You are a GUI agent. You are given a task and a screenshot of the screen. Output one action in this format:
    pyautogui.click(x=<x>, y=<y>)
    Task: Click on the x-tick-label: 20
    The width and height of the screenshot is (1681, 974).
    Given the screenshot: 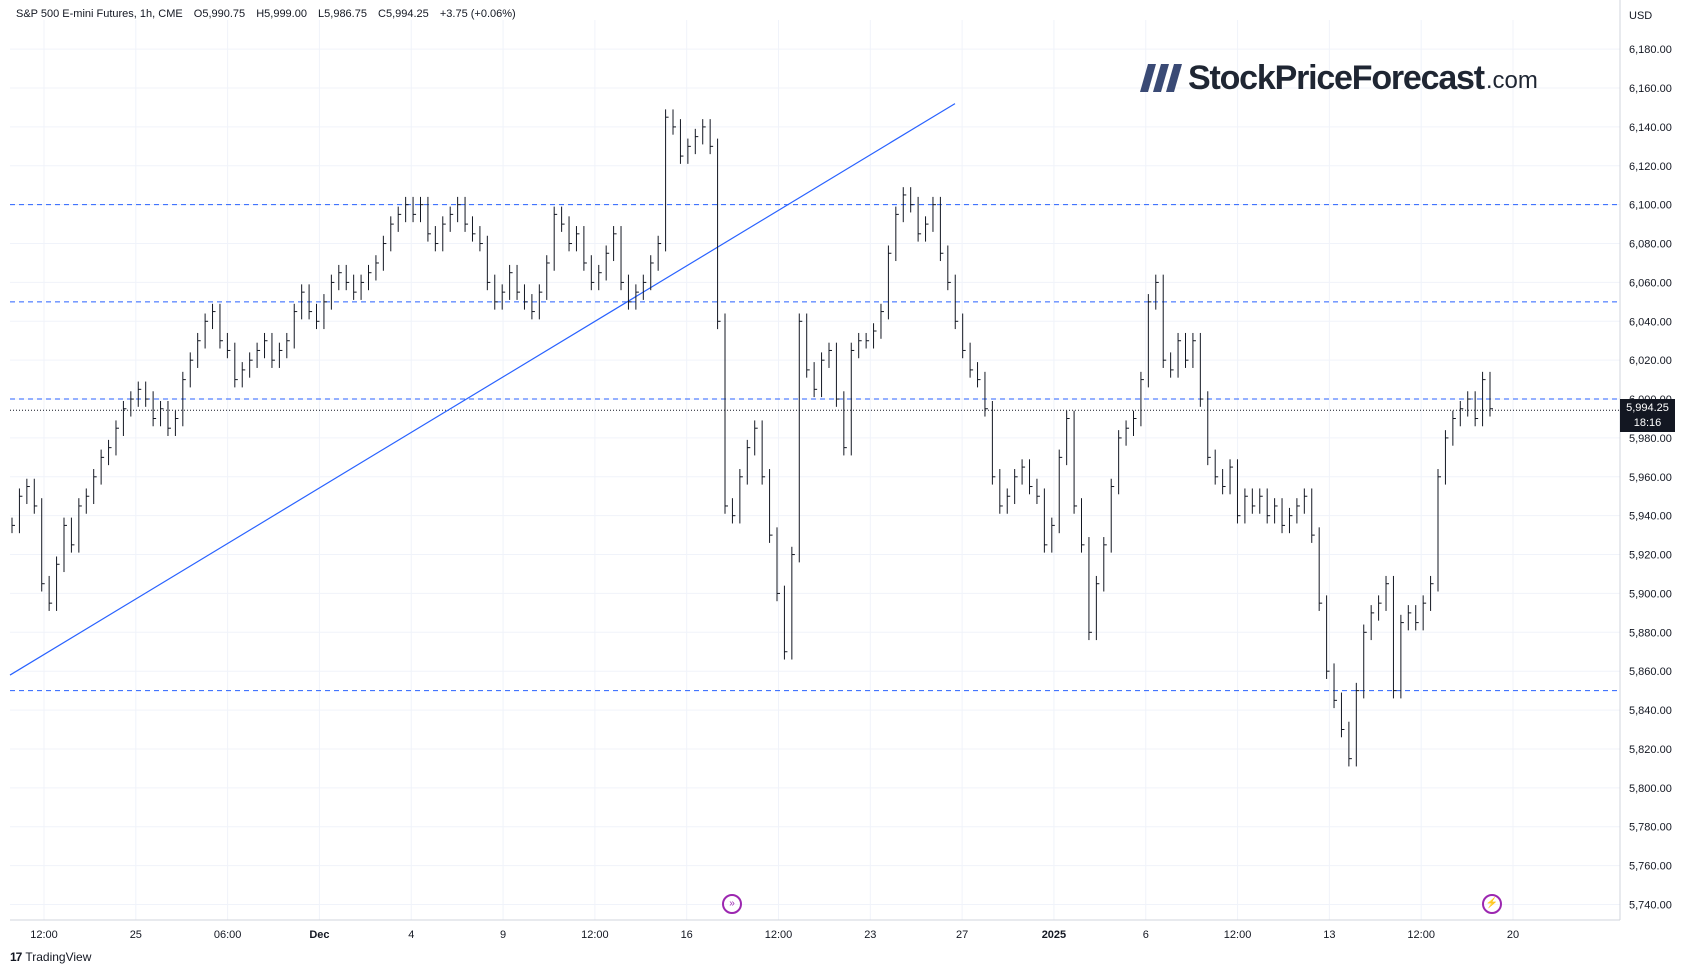 What is the action you would take?
    pyautogui.click(x=1513, y=935)
    